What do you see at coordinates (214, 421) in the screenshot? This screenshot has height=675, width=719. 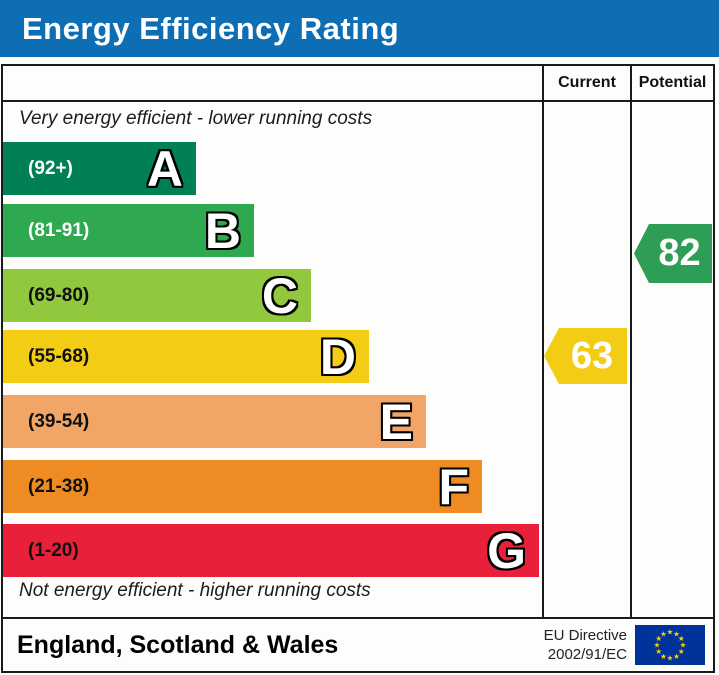 I see `band-row-e: (39-54) E` at bounding box center [214, 421].